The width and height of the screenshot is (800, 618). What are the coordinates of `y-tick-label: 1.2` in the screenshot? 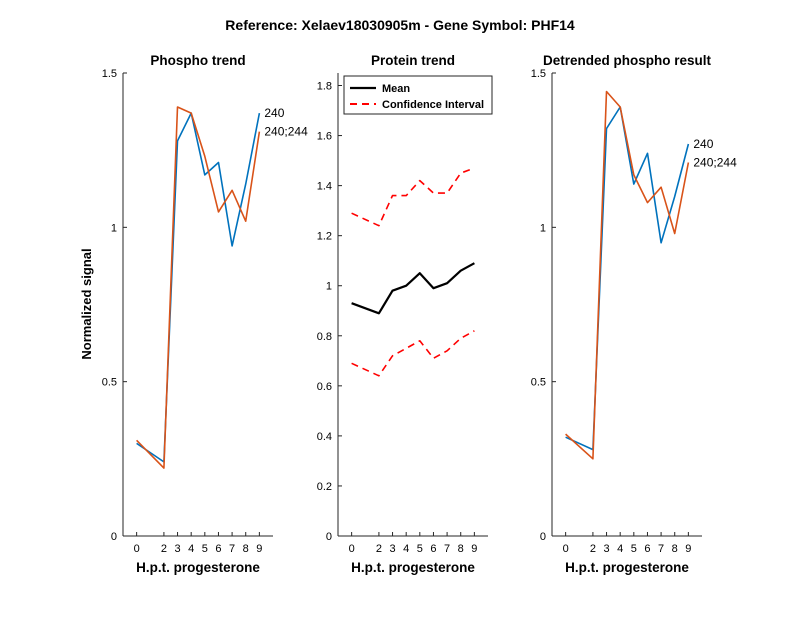 It's located at (324, 237).